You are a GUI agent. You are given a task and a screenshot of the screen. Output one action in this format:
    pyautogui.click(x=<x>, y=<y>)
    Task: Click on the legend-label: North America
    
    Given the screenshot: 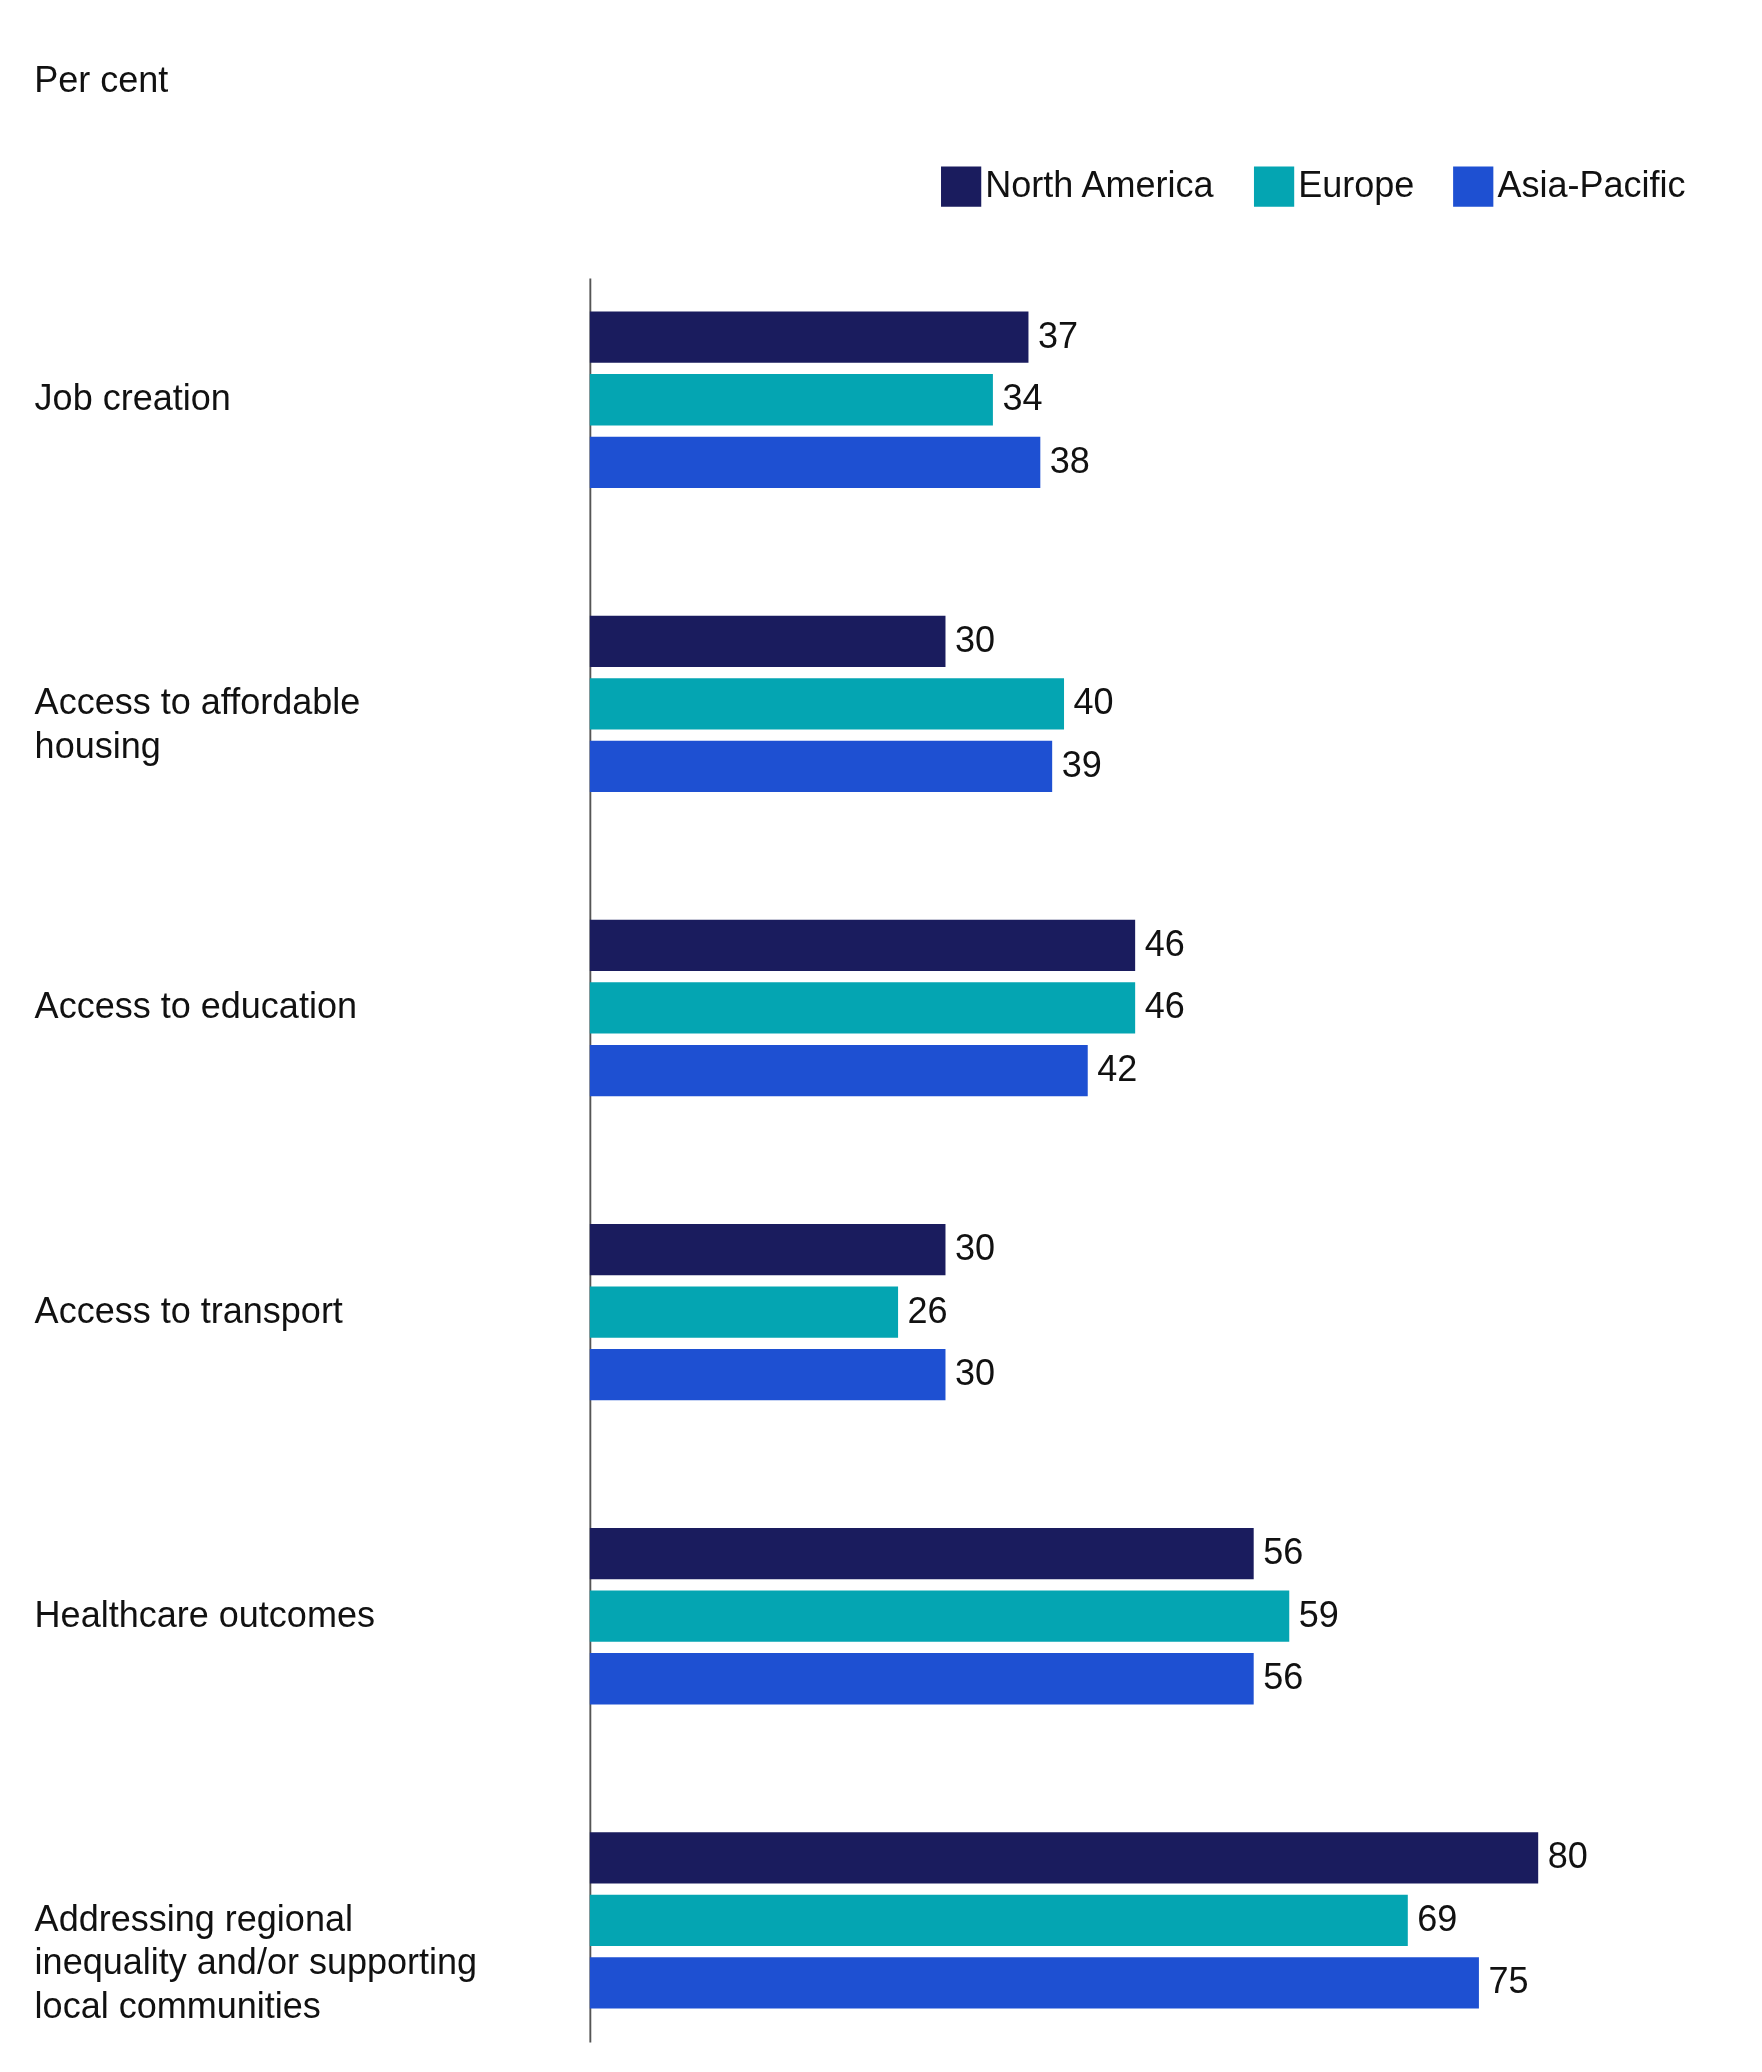 What is the action you would take?
    pyautogui.click(x=1100, y=185)
    